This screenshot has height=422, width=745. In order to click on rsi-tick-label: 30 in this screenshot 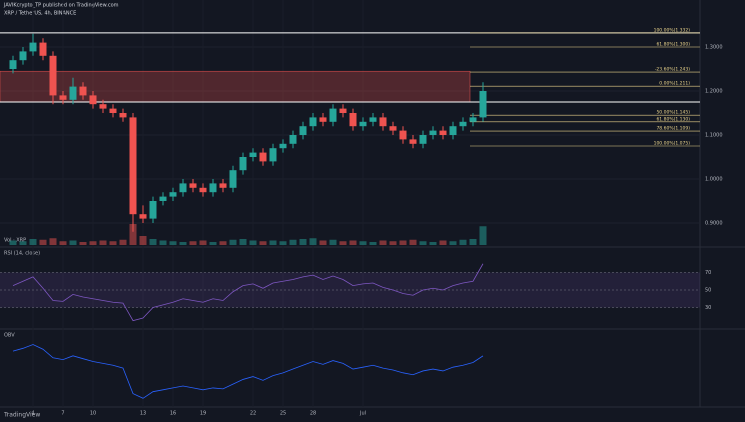, I will do `click(708, 308)`.